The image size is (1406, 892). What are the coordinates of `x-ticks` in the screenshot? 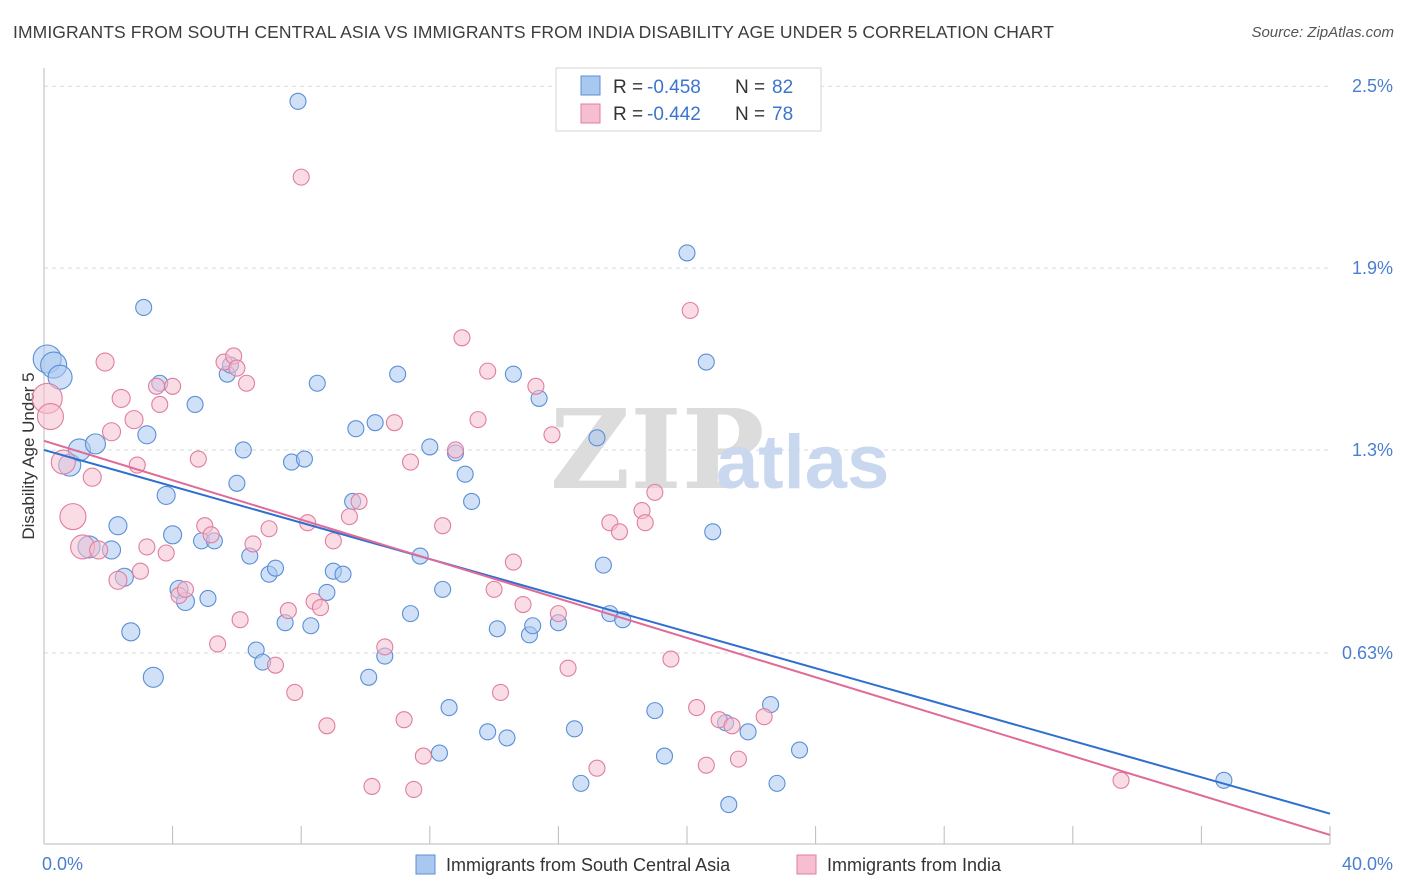 It's located at (687, 835).